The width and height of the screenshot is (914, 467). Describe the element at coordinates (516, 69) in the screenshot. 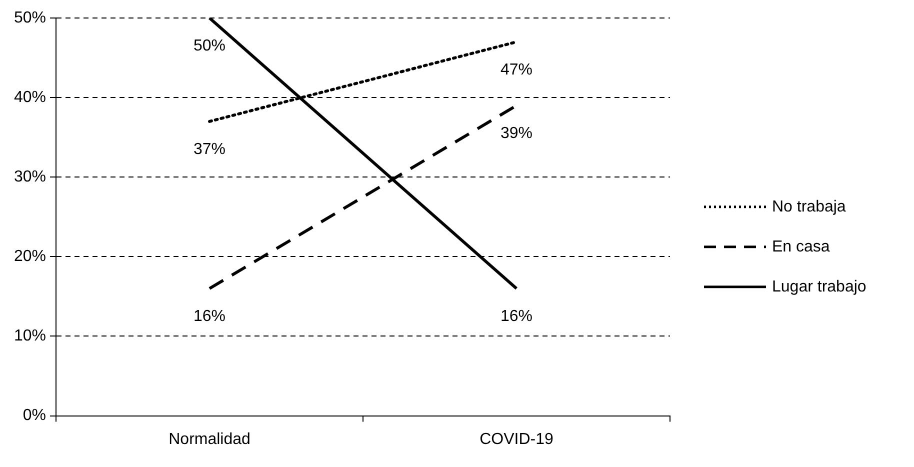

I see `data-label: 47%` at that location.